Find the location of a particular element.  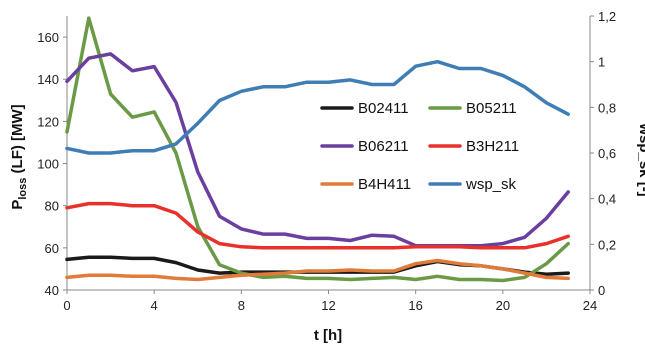

series-line-b3h211 is located at coordinates (317, 225).